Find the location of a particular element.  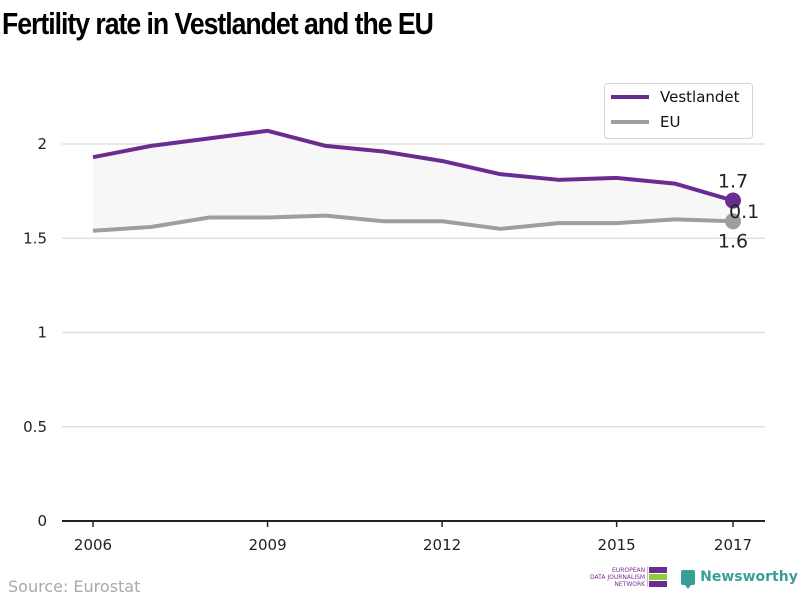

end-points: 1.7 1.6 0.1 is located at coordinates (738, 212).